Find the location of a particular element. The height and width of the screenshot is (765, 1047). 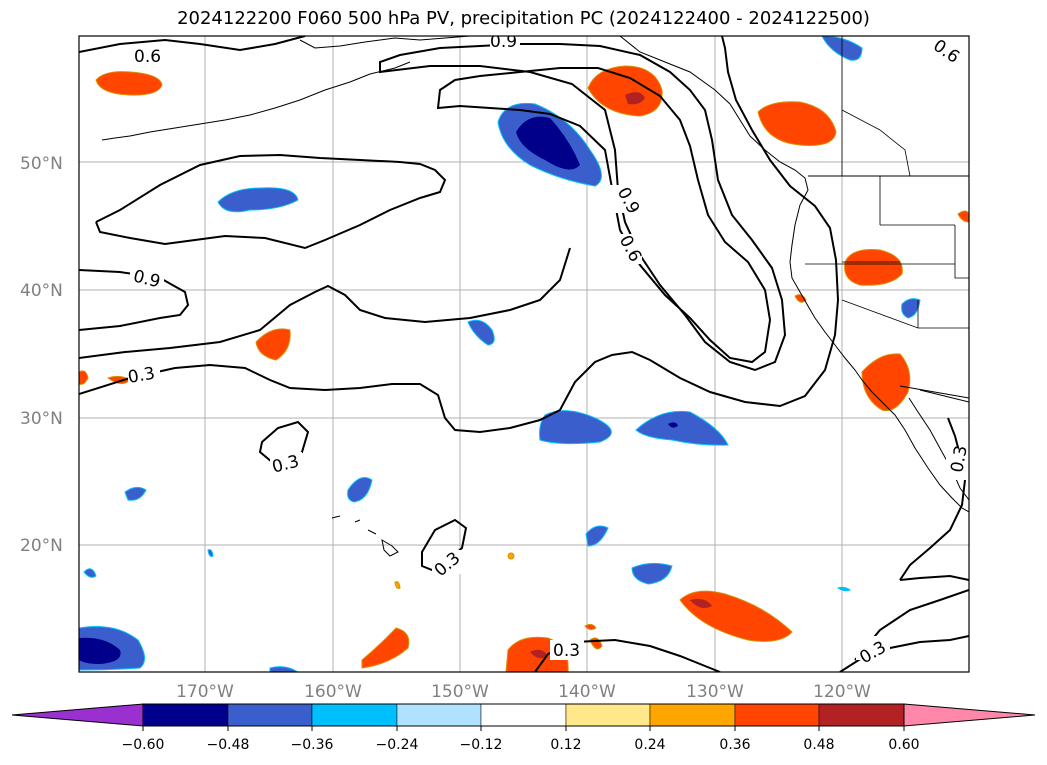

colorbar-tick-label: 0.48 is located at coordinates (818, 745).